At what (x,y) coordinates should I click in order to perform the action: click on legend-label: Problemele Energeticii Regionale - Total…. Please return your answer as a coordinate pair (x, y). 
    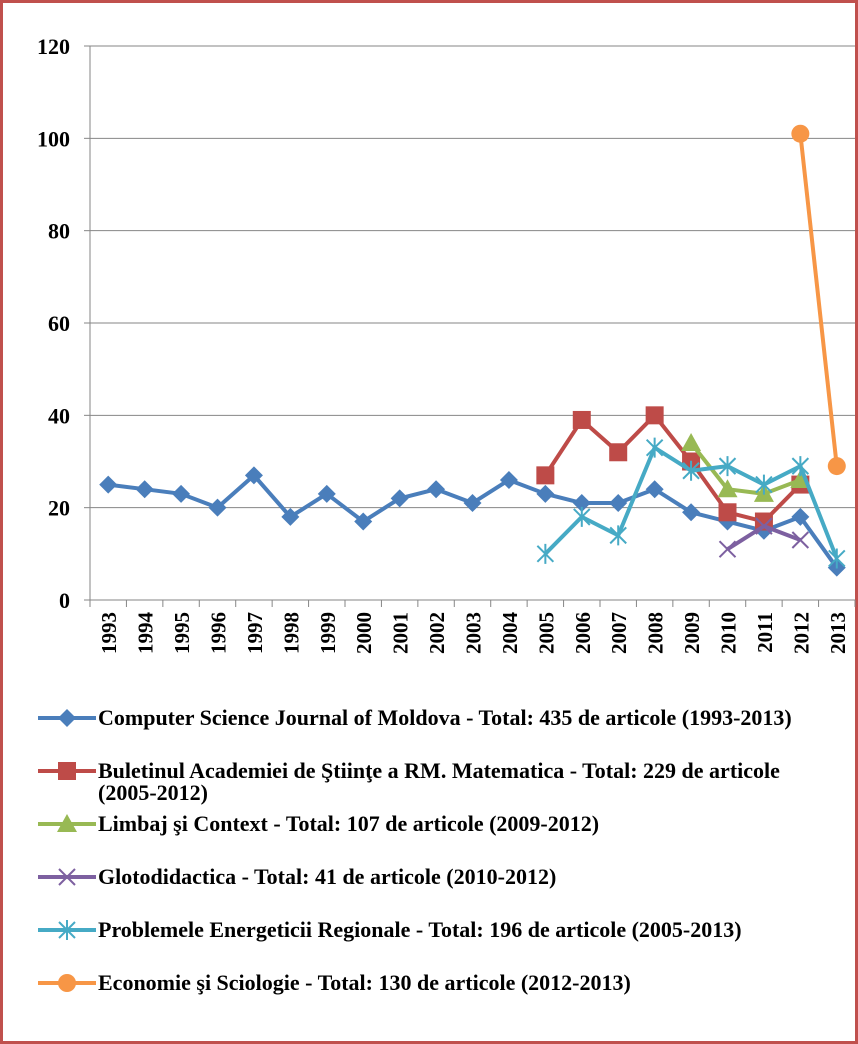
    Looking at the image, I should click on (420, 929).